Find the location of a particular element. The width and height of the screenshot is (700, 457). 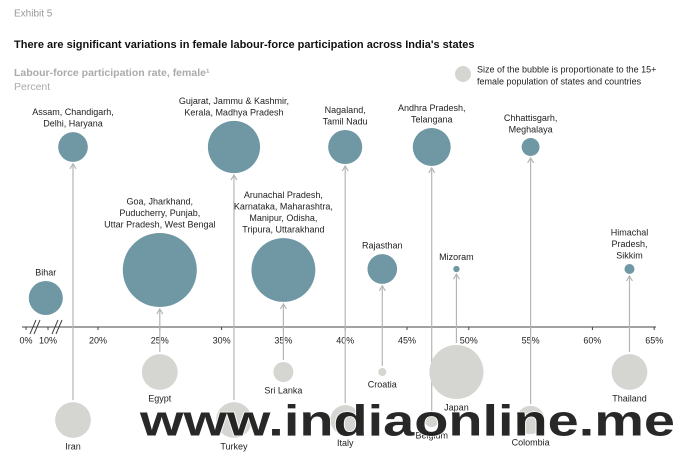

x-tick-label: 0% is located at coordinates (25, 340).